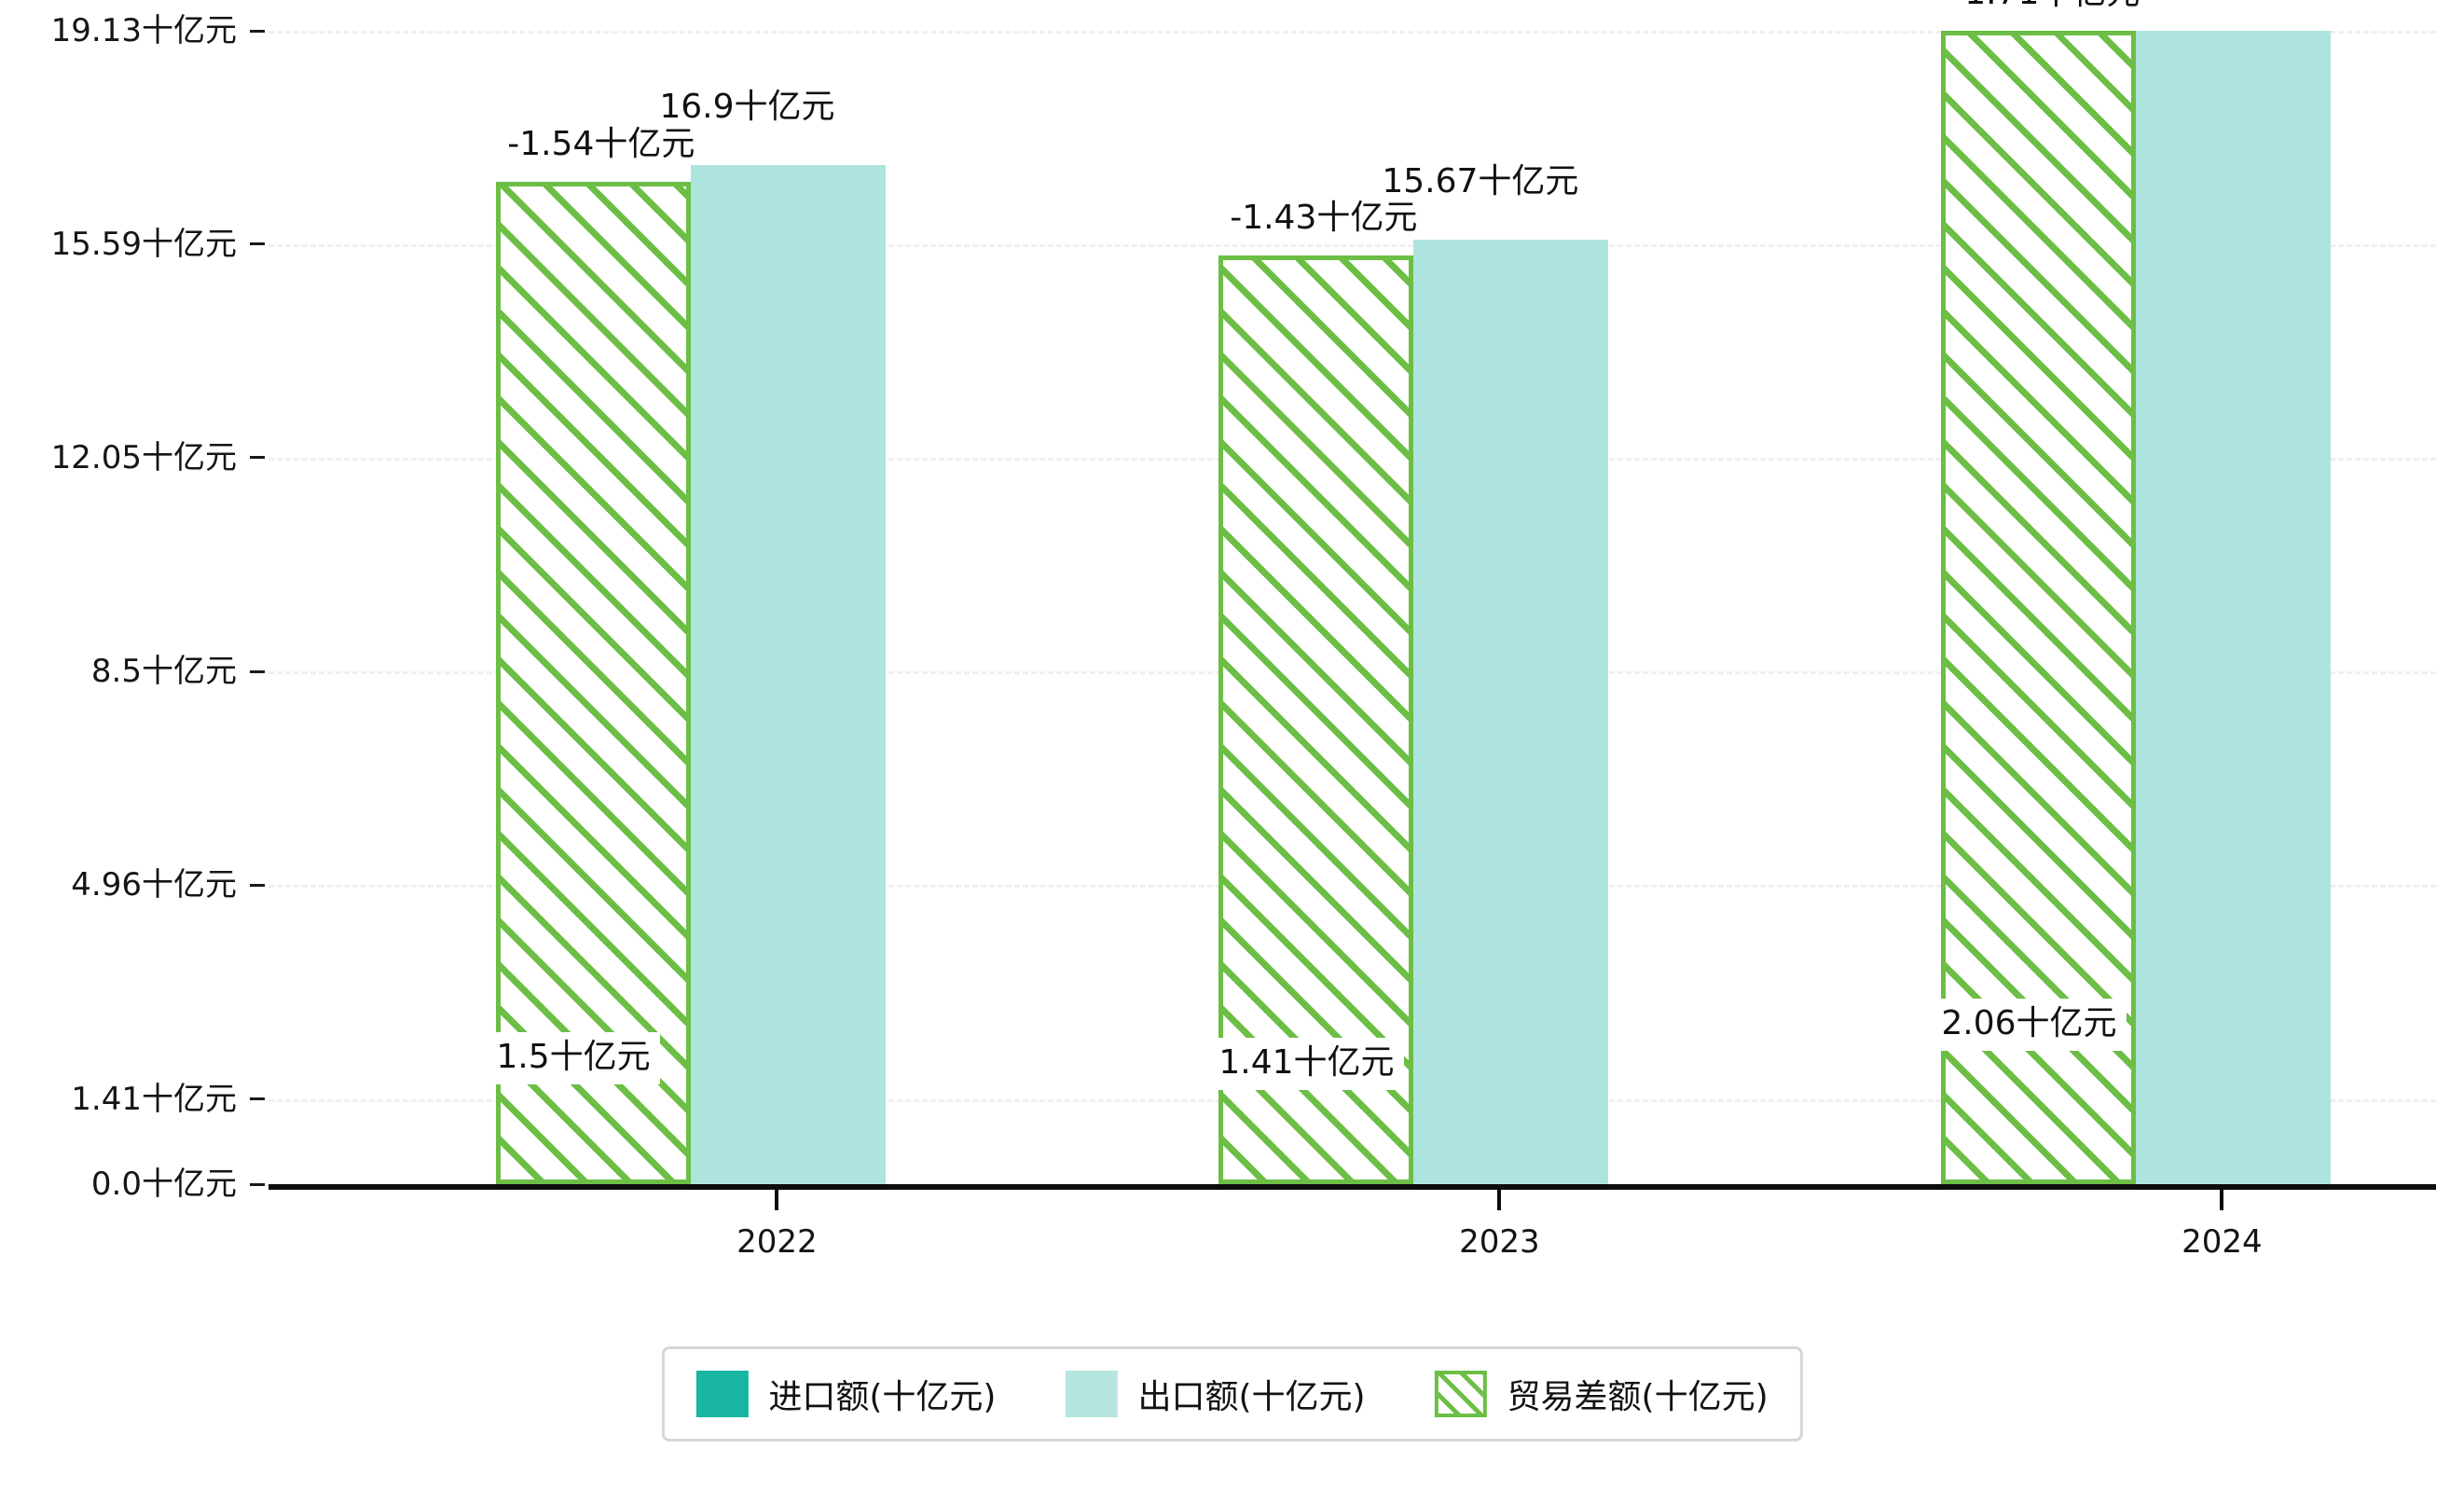 The image size is (2464, 1490). Describe the element at coordinates (1306, 1063) in the screenshot. I see `value-label-import-2023: 1.41十亿元` at that location.